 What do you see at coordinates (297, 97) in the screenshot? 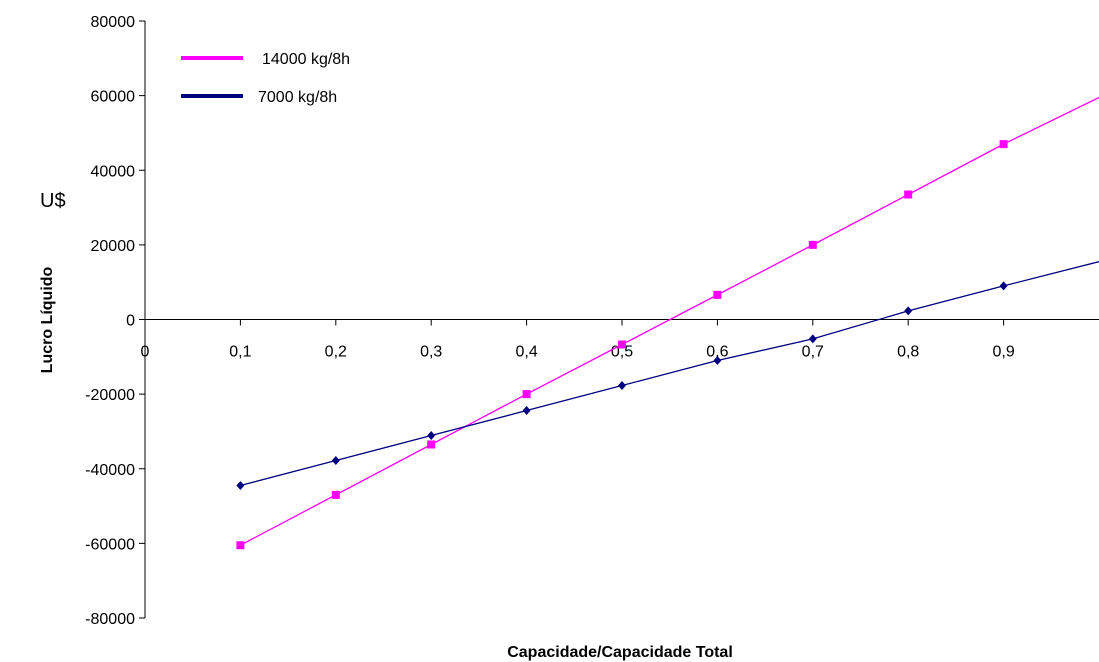
I see `legend-label-7000: 7000 kg/8h` at bounding box center [297, 97].